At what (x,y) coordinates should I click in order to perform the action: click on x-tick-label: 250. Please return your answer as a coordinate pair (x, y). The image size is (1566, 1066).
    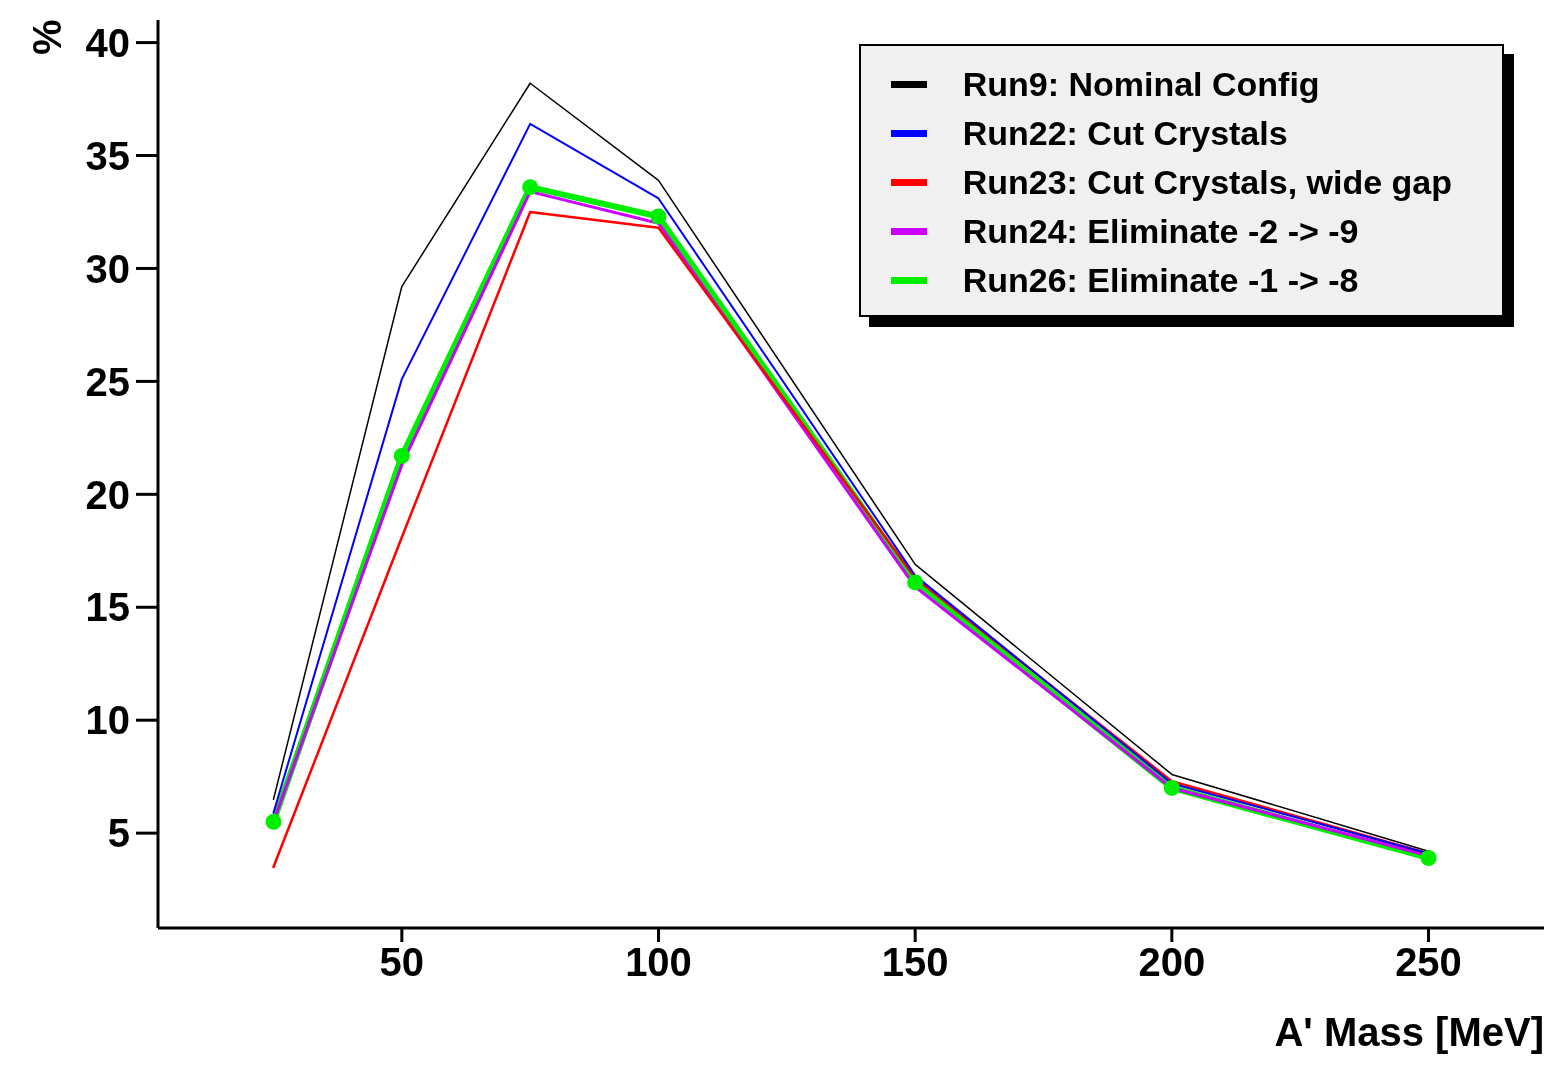
    Looking at the image, I should click on (1428, 962).